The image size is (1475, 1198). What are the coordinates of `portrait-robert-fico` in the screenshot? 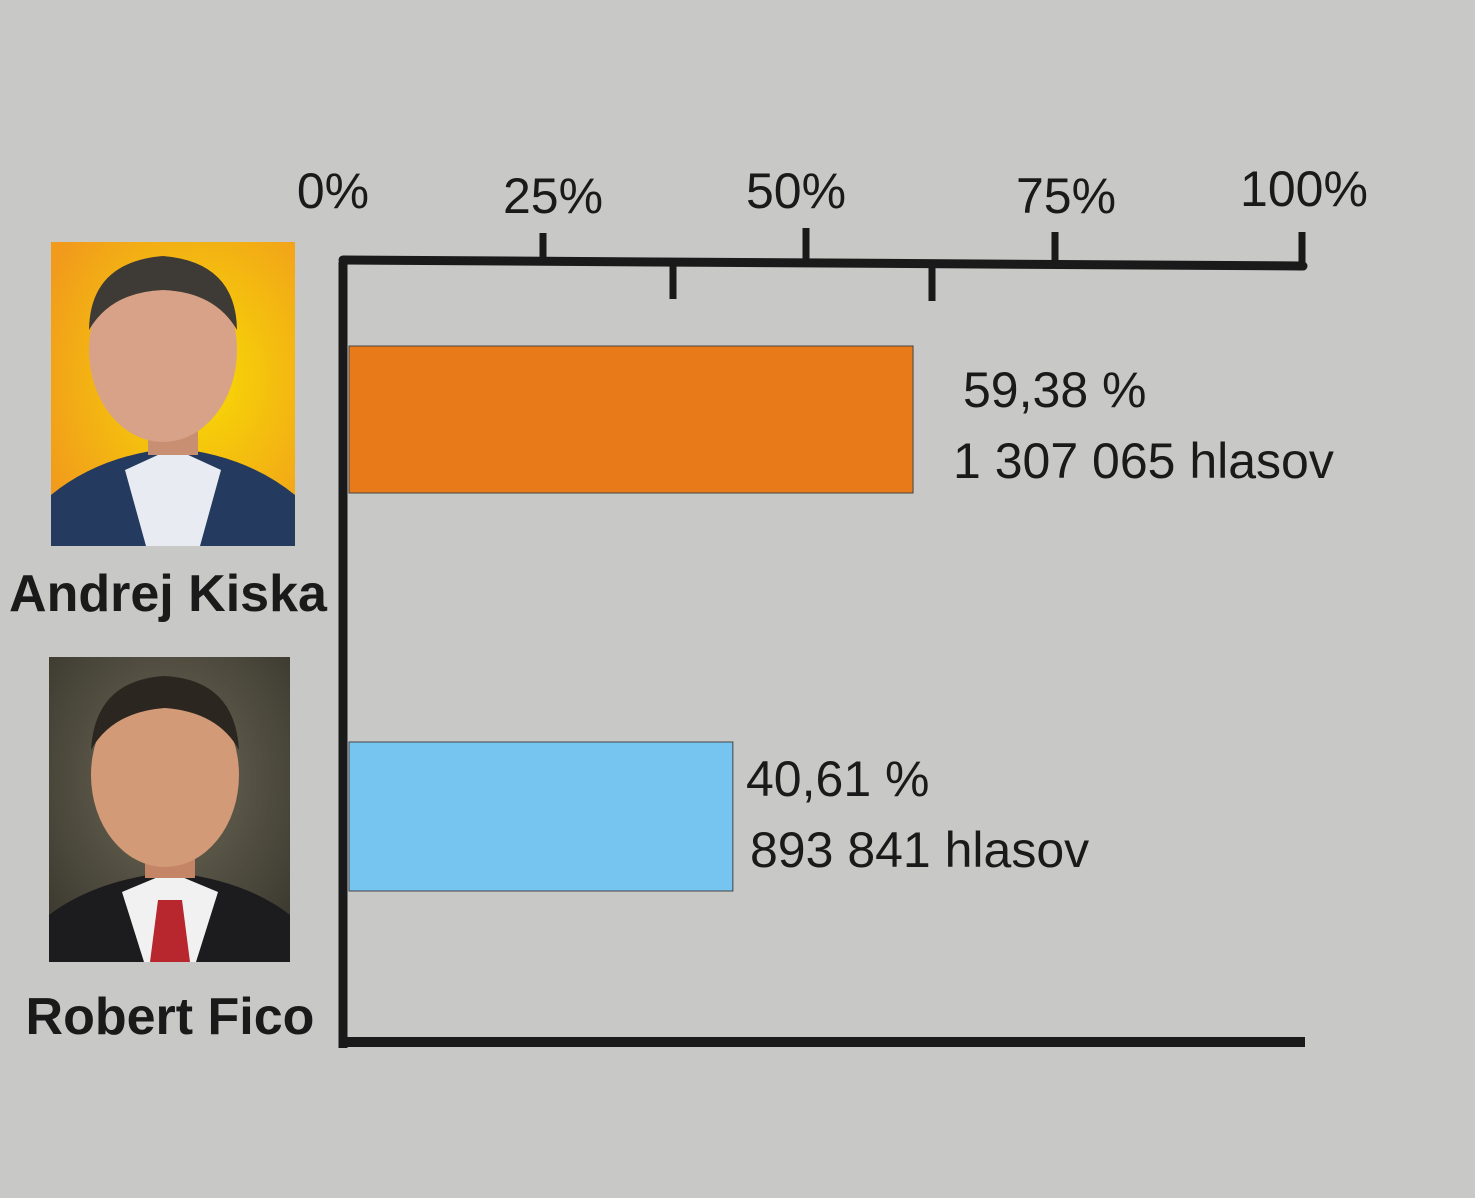 It's located at (169, 809).